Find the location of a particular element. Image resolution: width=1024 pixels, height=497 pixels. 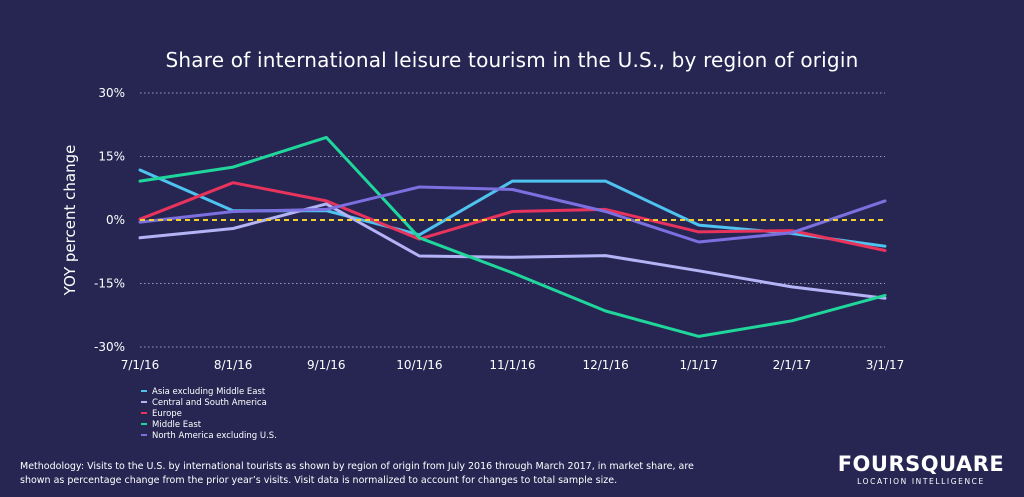

y-tick-label: -15% is located at coordinates (109, 284).